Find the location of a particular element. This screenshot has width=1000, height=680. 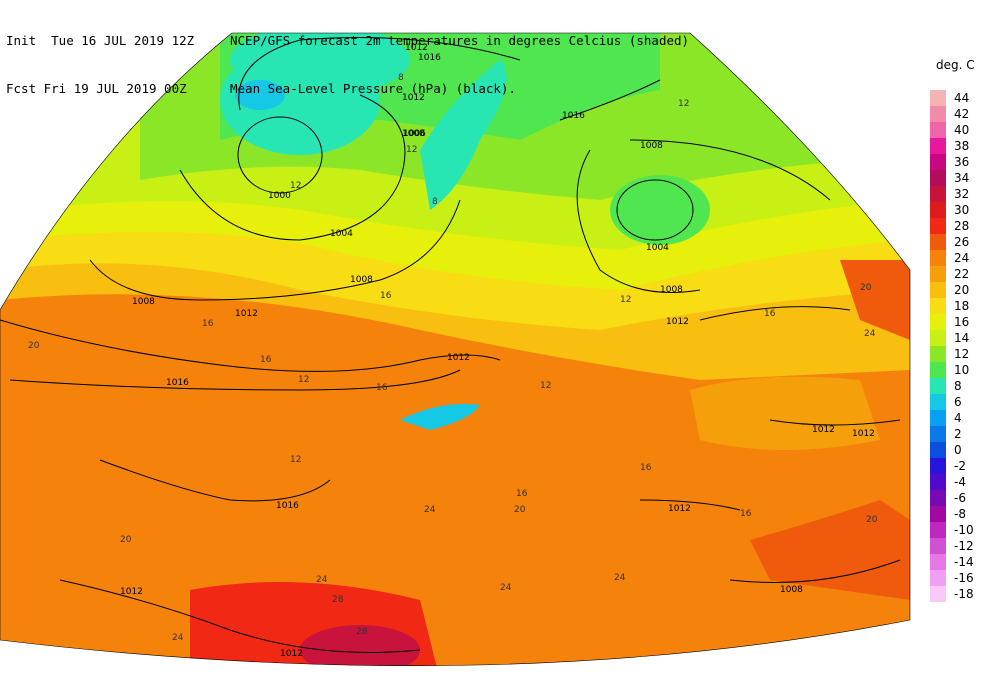

legend-label: 6 is located at coordinates (958, 402).